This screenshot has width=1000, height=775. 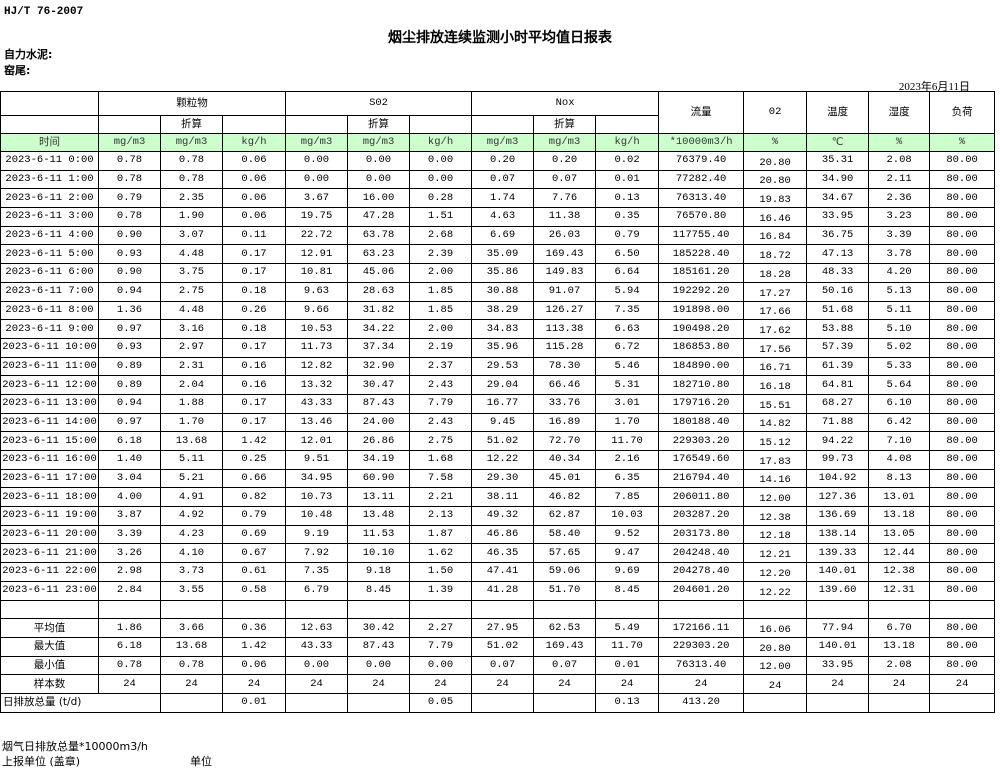 I want to click on data-cell: 17.83, so click(x=775, y=460).